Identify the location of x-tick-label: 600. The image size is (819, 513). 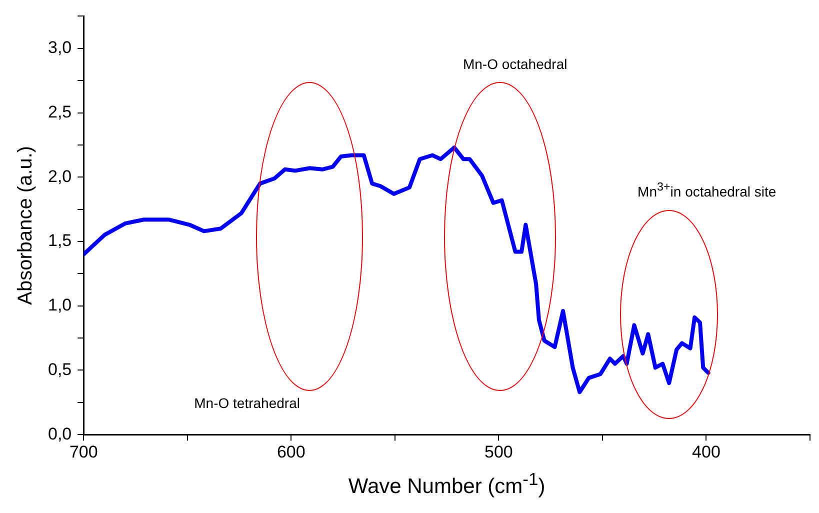
(291, 452).